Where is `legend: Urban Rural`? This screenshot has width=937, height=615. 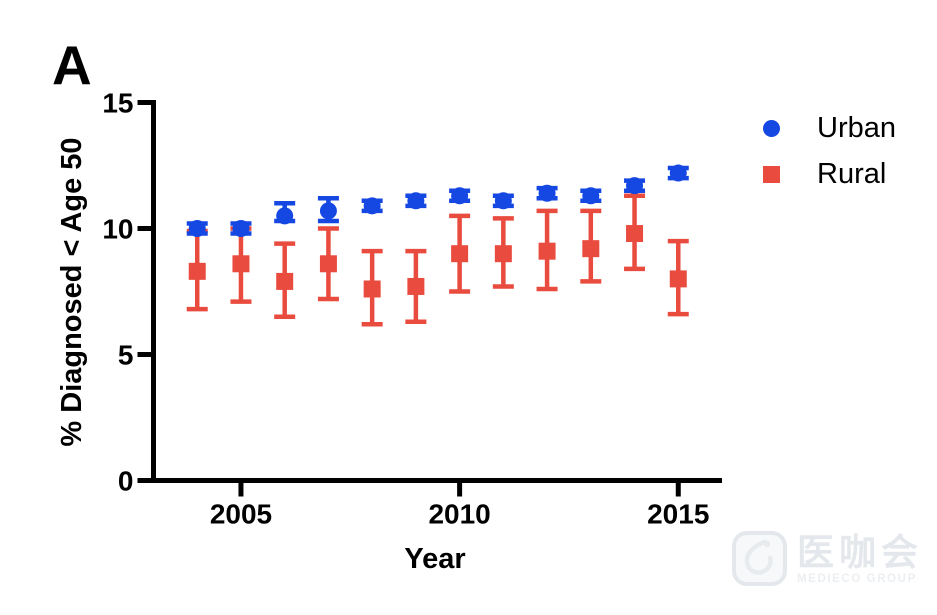 legend: Urban Rural is located at coordinates (824, 151).